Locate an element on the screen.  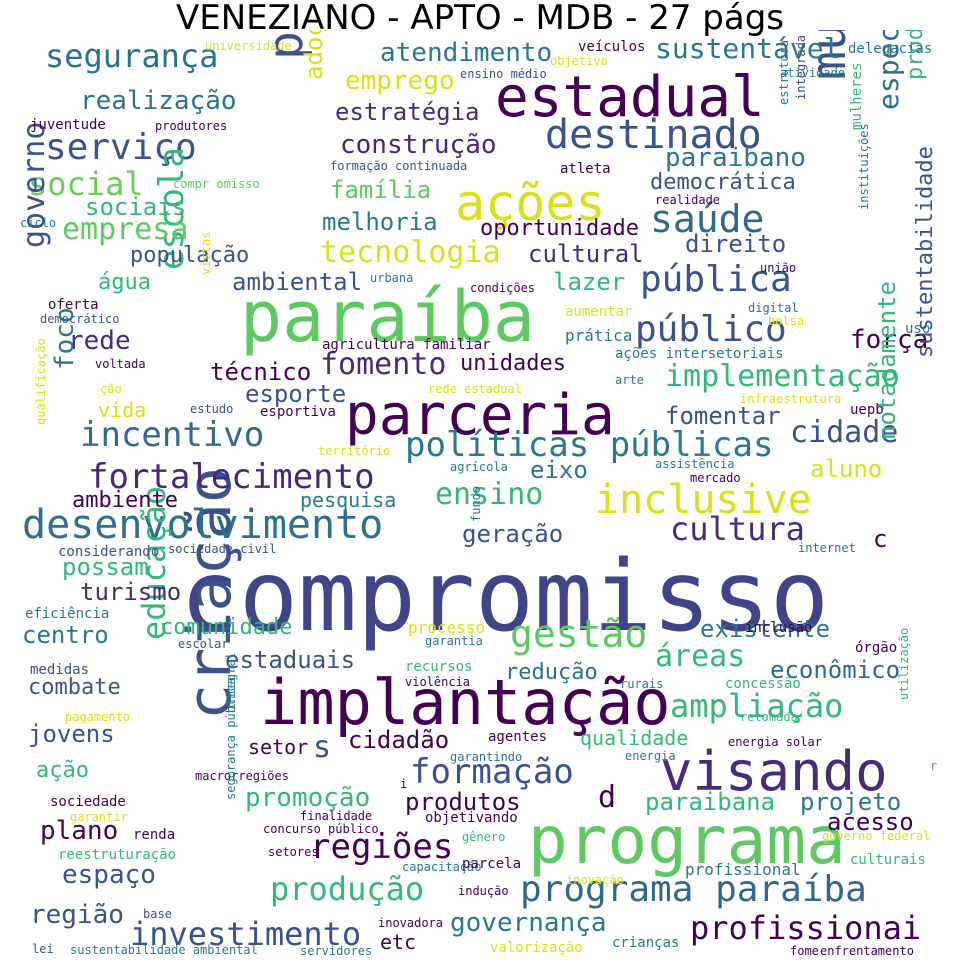
word-acoes-intersetoriais: ações intersetoriais is located at coordinates (699, 354).